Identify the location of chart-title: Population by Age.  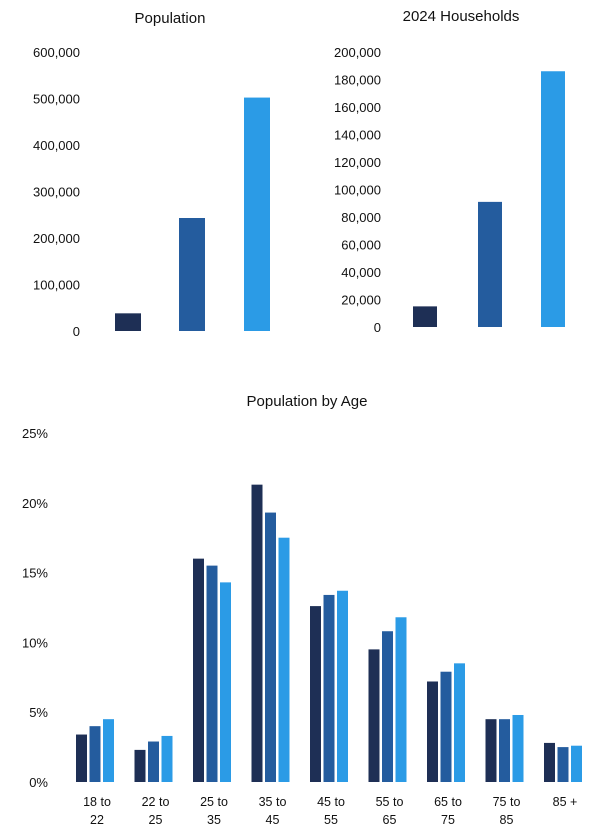
(307, 401).